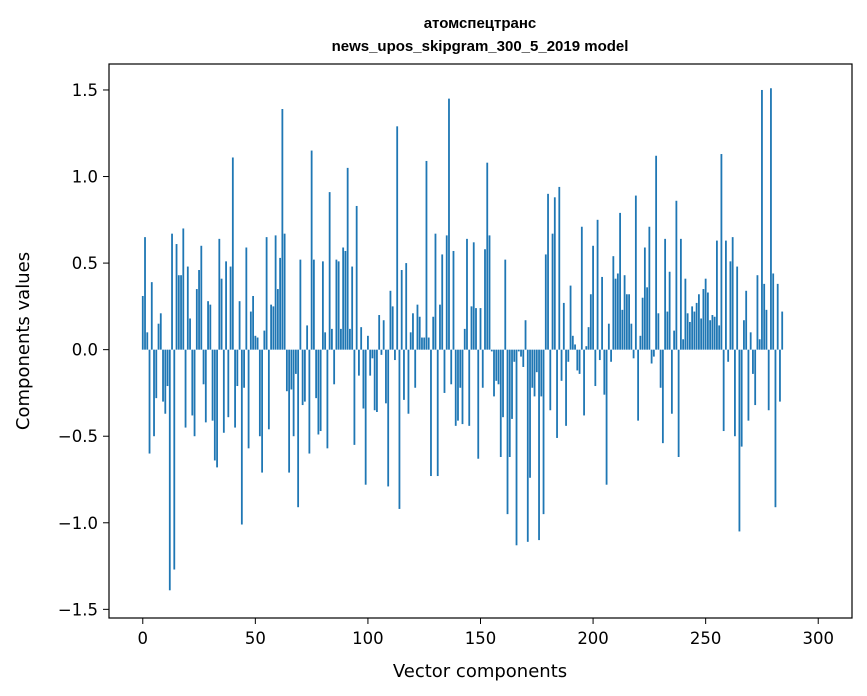  What do you see at coordinates (255, 638) in the screenshot?
I see `x-tick-label: 50` at bounding box center [255, 638].